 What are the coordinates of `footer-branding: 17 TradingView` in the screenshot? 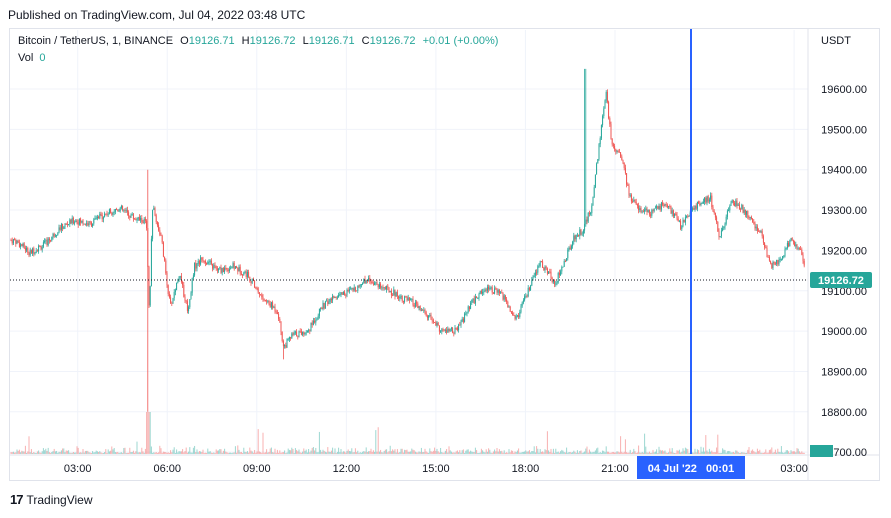 It's located at (51, 499).